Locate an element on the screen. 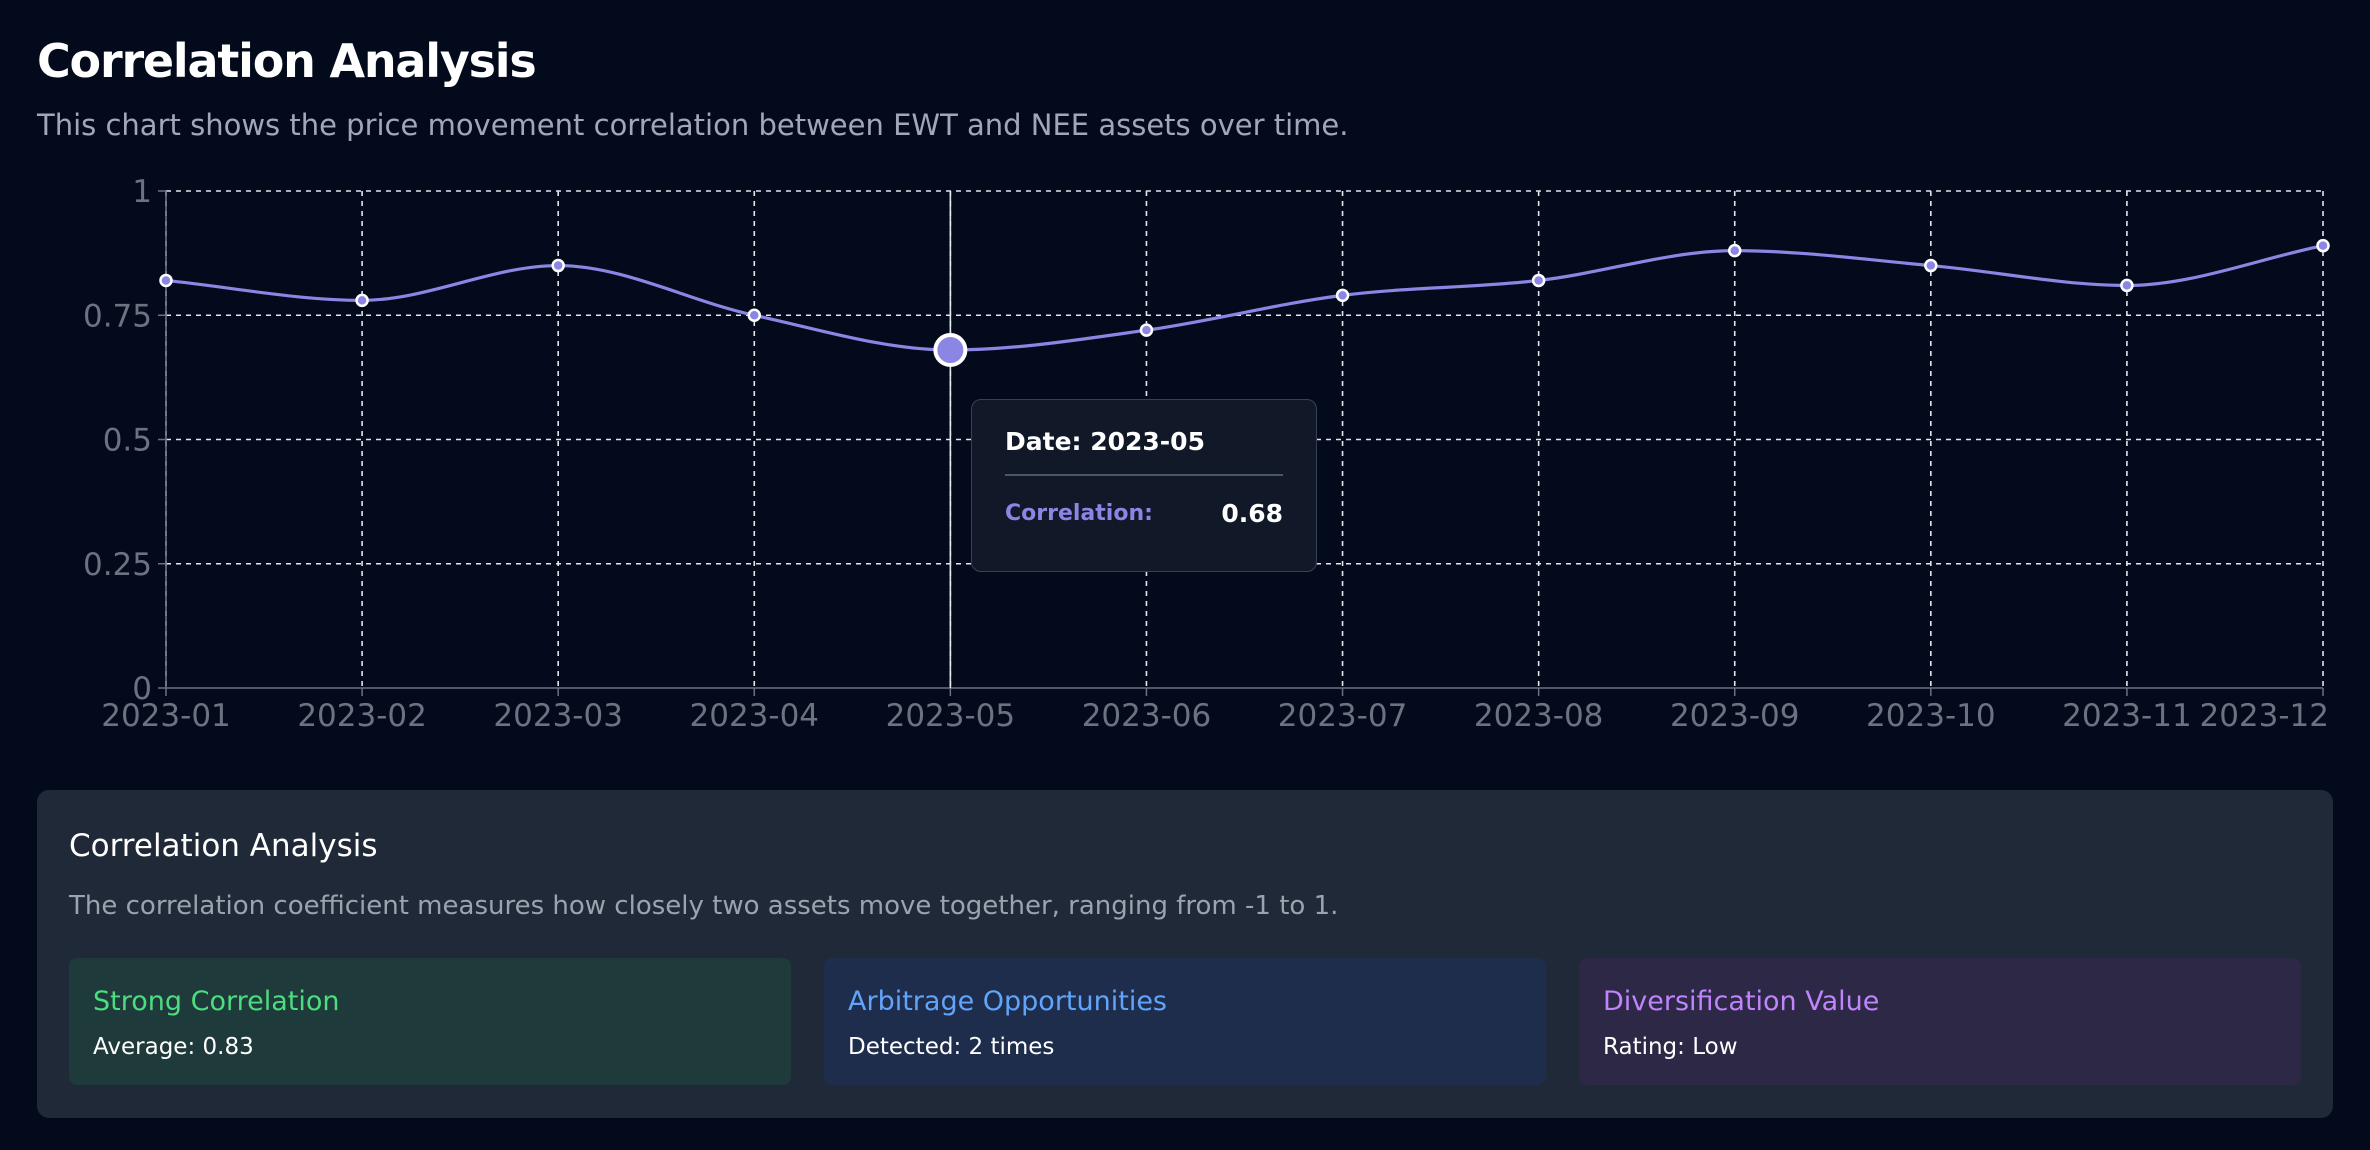 This screenshot has height=1150, width=2370. y-axis-ticks: 0 0.25 0.5 0.75 1 is located at coordinates (124, 440).